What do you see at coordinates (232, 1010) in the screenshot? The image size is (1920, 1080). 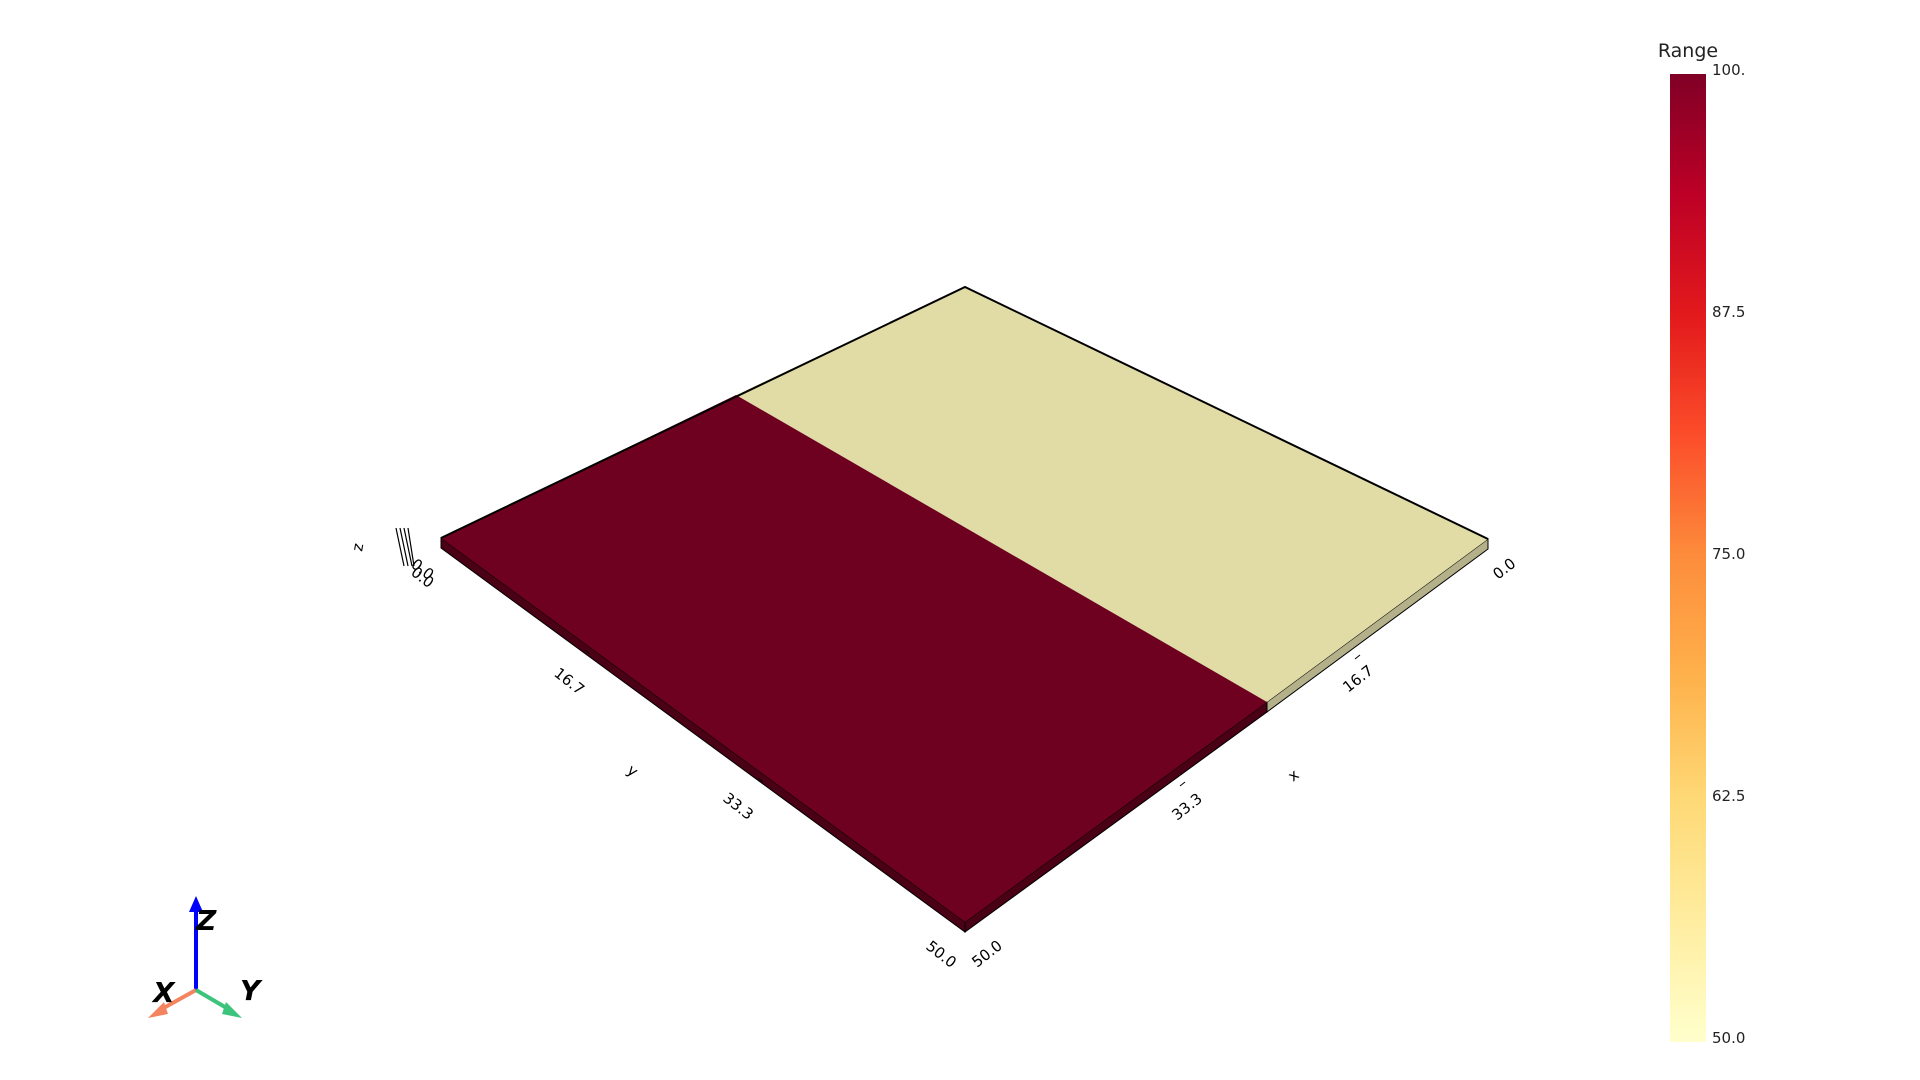 I see `y-arrowhead-icon` at bounding box center [232, 1010].